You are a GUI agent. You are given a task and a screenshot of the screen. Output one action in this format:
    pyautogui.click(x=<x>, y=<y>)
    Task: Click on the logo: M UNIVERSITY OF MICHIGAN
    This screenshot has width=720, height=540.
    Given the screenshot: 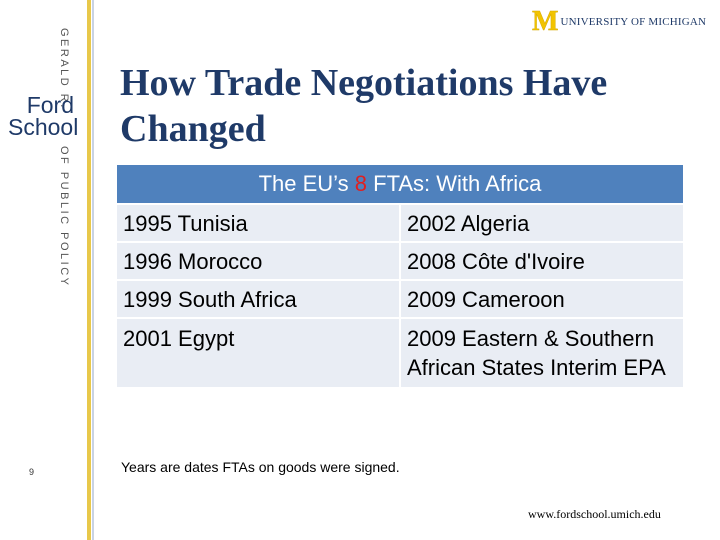 What is the action you would take?
    pyautogui.click(x=619, y=21)
    